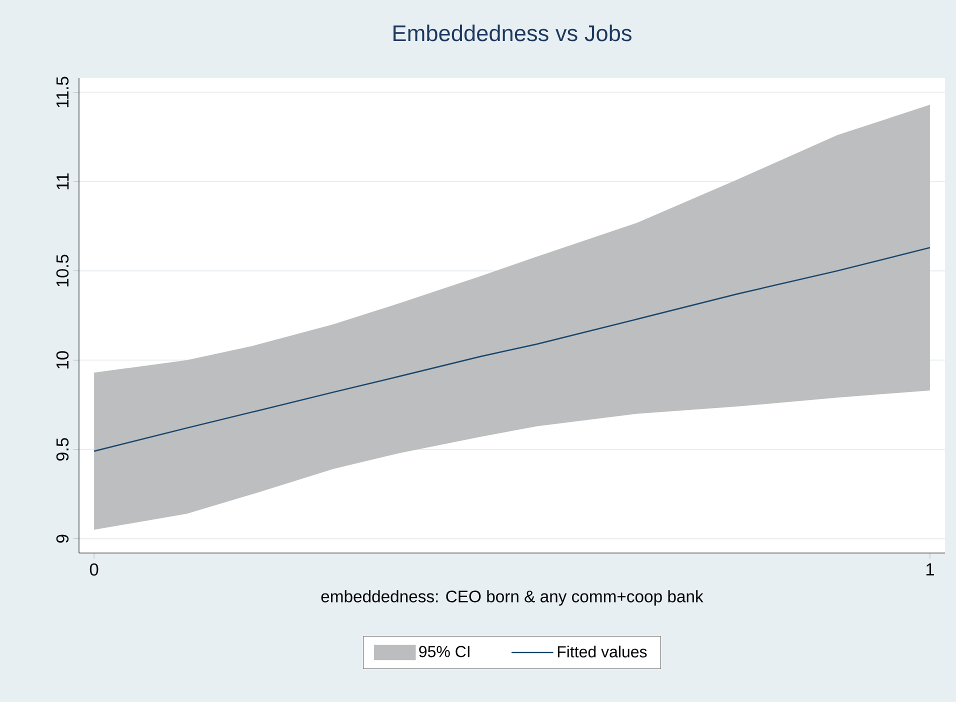 This screenshot has width=956, height=702. I want to click on y-tick-label: 11, so click(62, 181).